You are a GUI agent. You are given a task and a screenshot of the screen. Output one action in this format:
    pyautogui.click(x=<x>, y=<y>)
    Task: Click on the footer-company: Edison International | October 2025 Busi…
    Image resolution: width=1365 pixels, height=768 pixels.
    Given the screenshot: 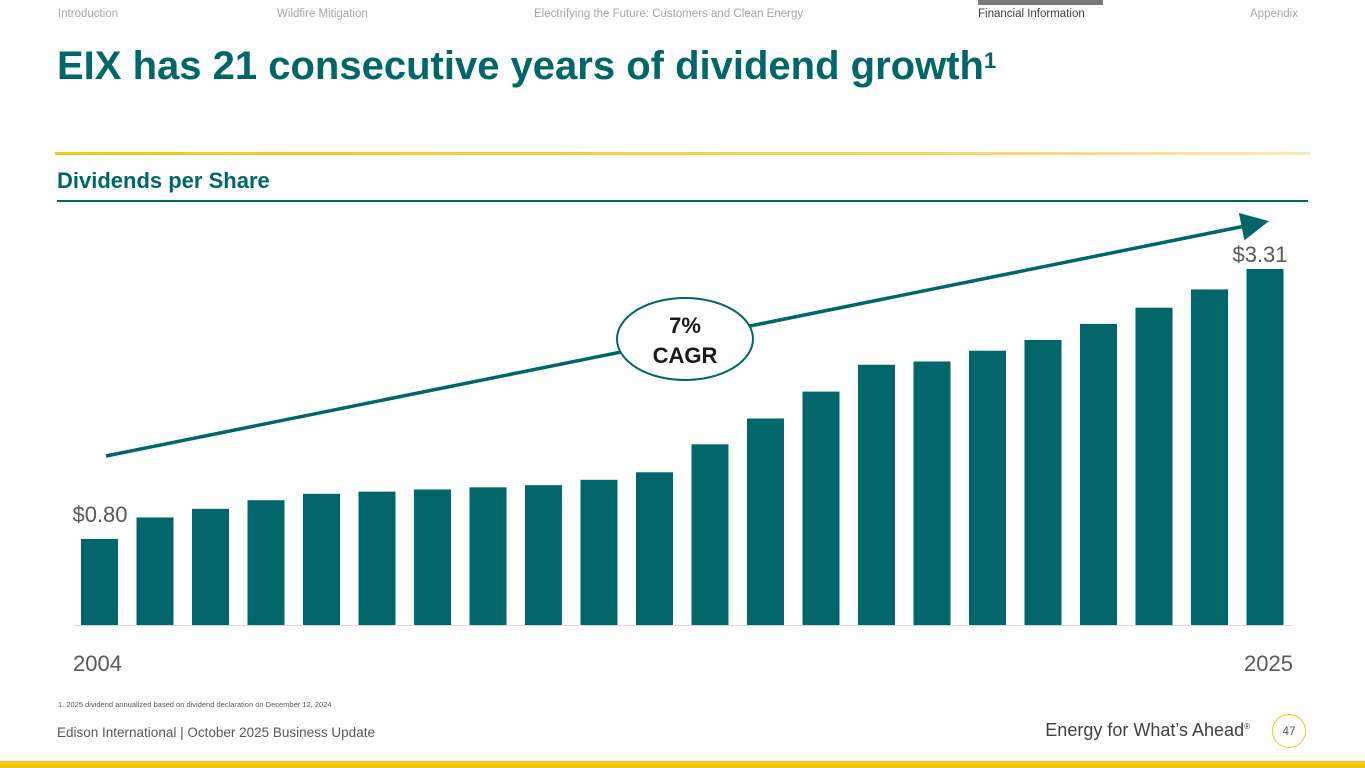 What is the action you would take?
    pyautogui.click(x=216, y=732)
    